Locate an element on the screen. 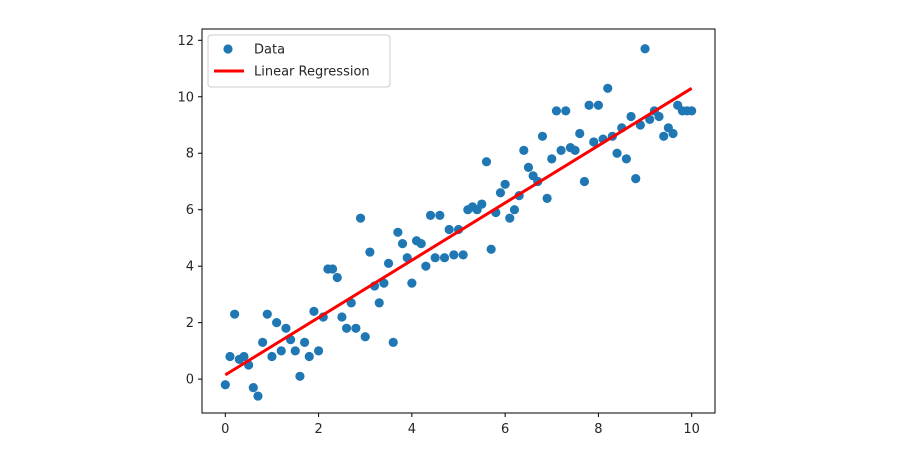 This screenshot has width=915, height=456. legend-label: Data is located at coordinates (269, 50).